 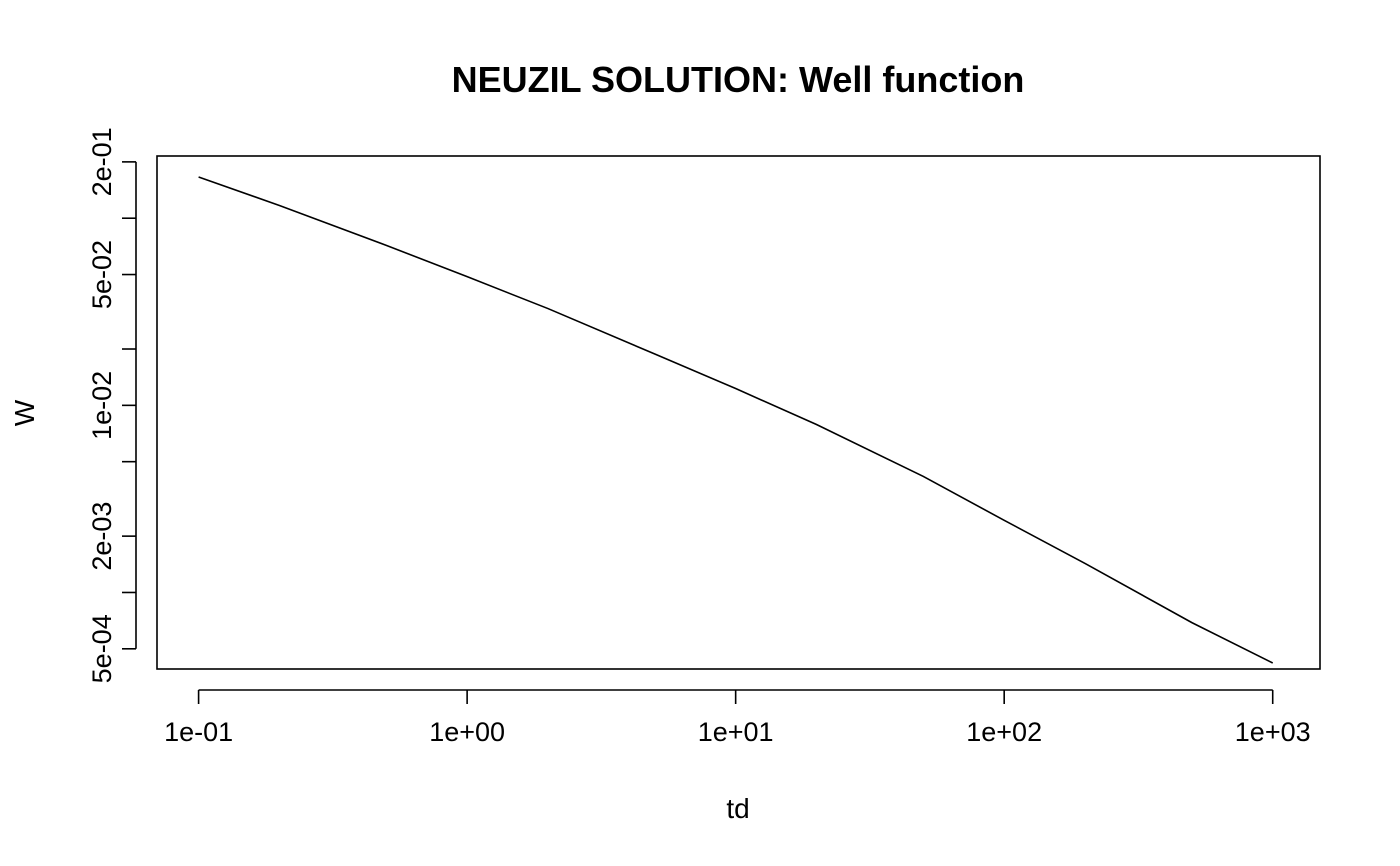 I want to click on y-tick-label: 1e-02, so click(x=102, y=405).